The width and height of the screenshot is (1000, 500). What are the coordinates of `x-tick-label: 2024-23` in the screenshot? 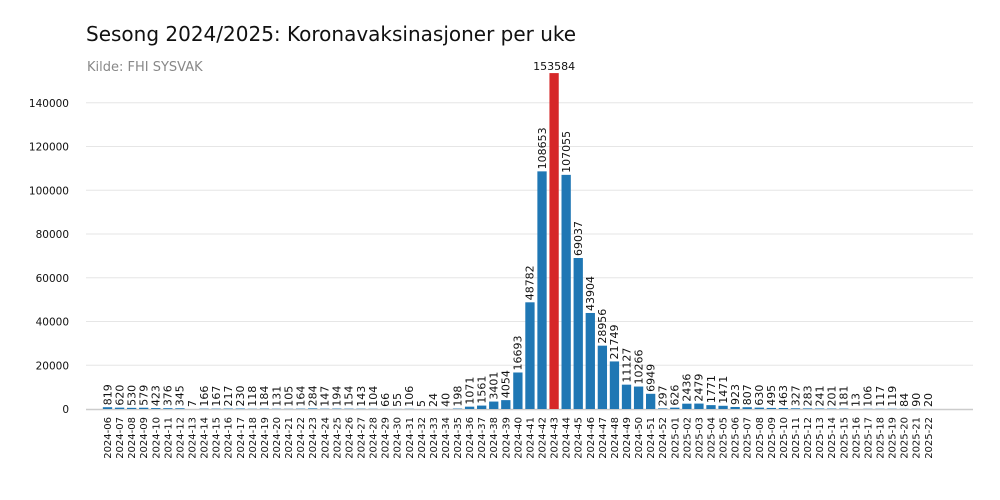 It's located at (313, 438).